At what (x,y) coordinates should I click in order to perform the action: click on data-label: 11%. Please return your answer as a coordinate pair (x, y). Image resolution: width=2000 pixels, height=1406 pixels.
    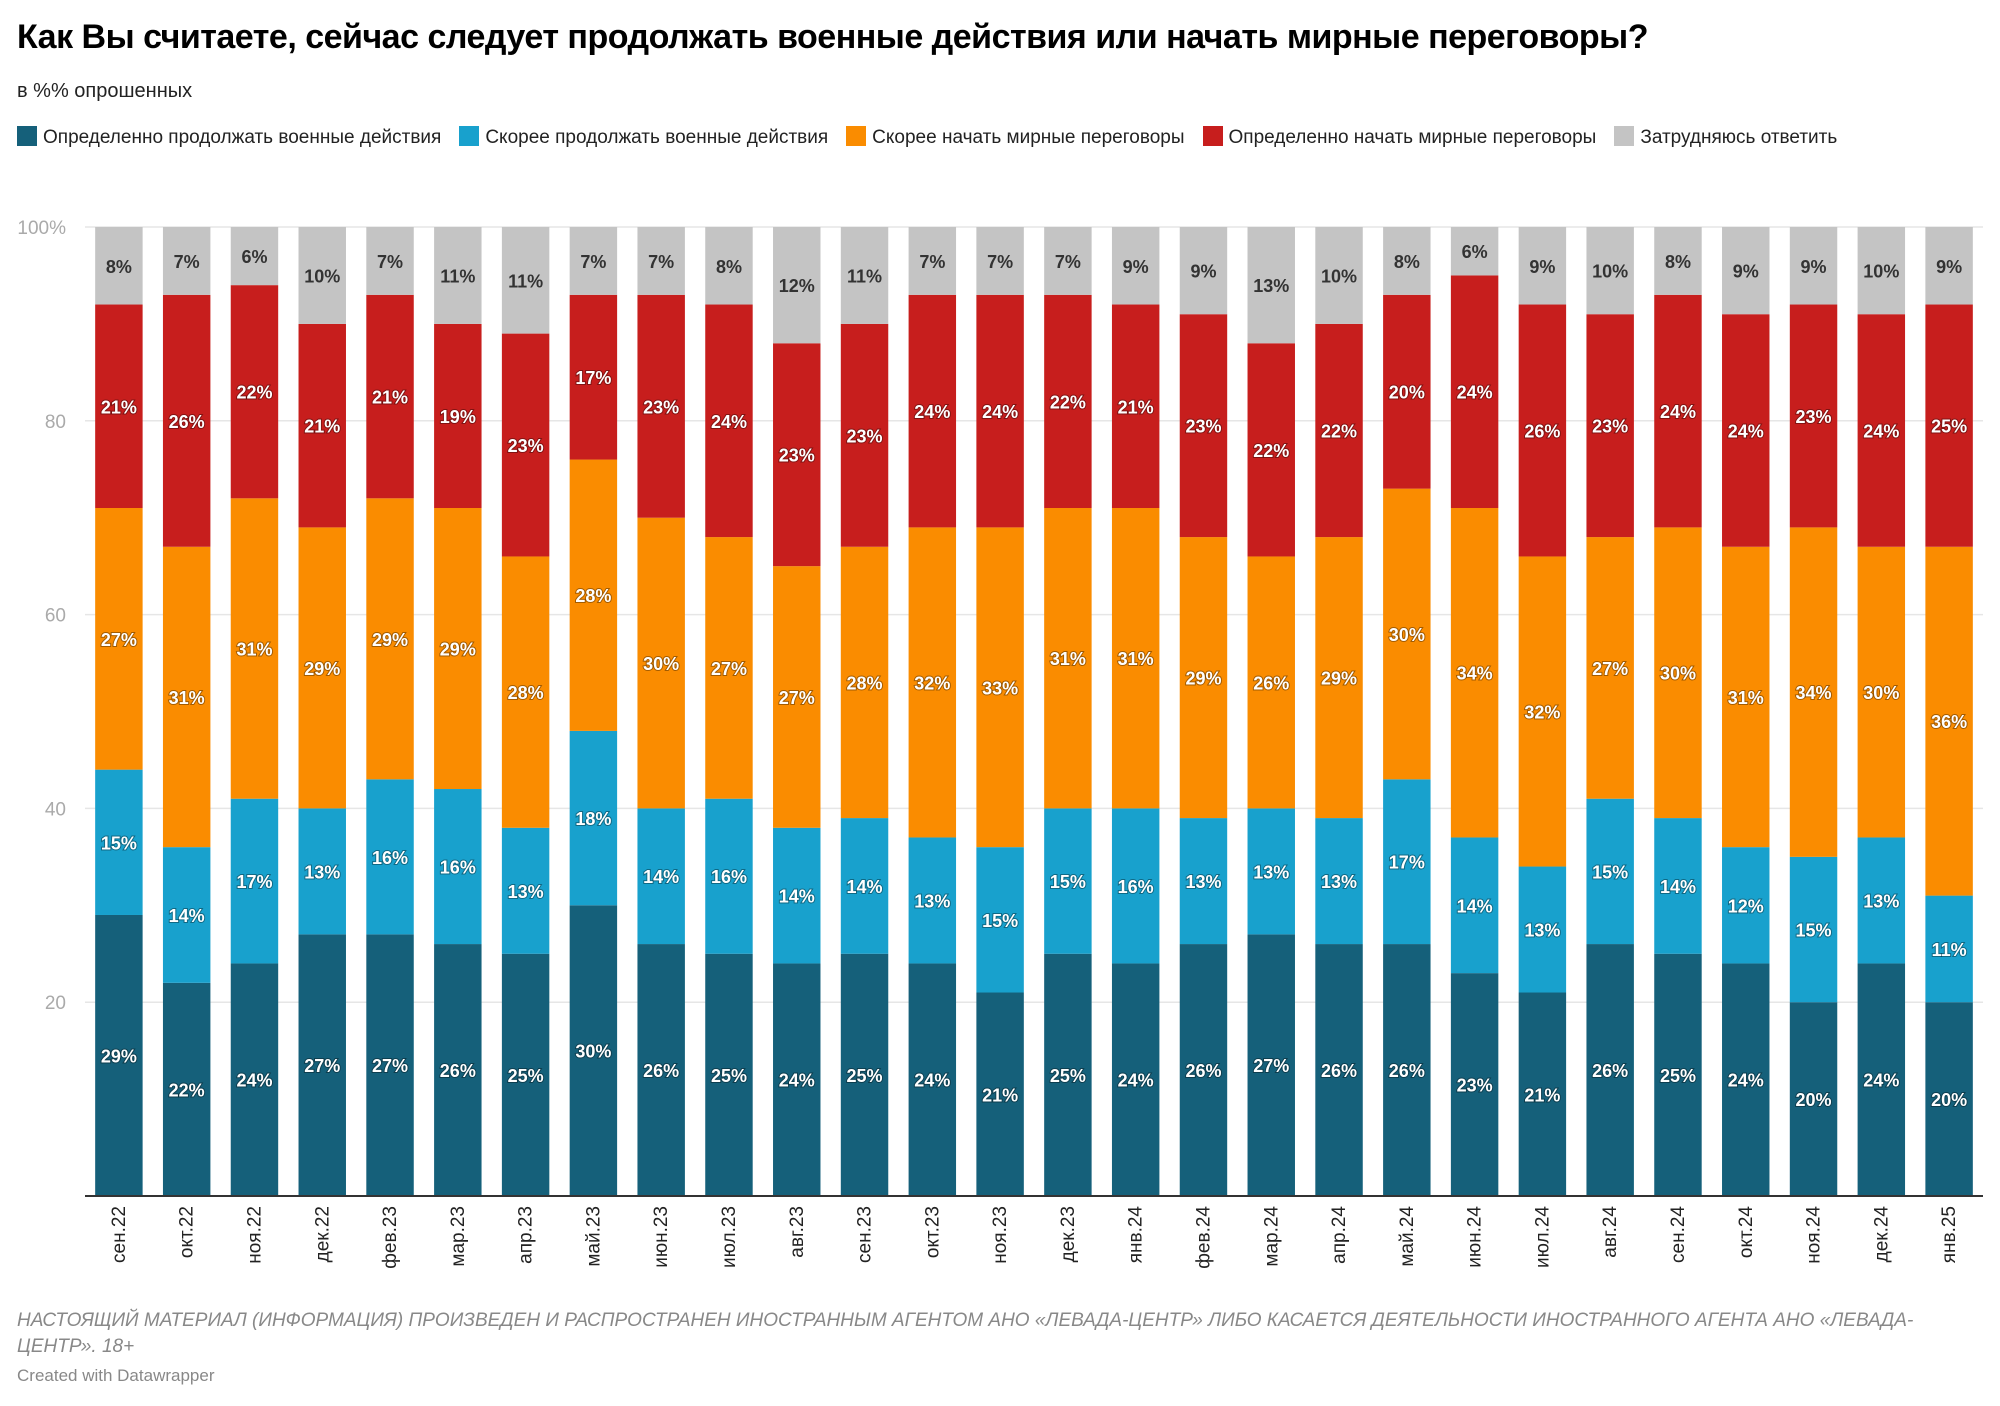
    Looking at the image, I should click on (1949, 950).